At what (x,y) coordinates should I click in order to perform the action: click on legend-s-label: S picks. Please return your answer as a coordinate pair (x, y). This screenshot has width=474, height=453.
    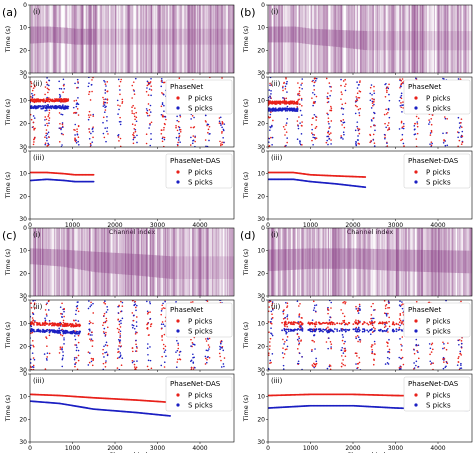
    Looking at the image, I should click on (200, 332).